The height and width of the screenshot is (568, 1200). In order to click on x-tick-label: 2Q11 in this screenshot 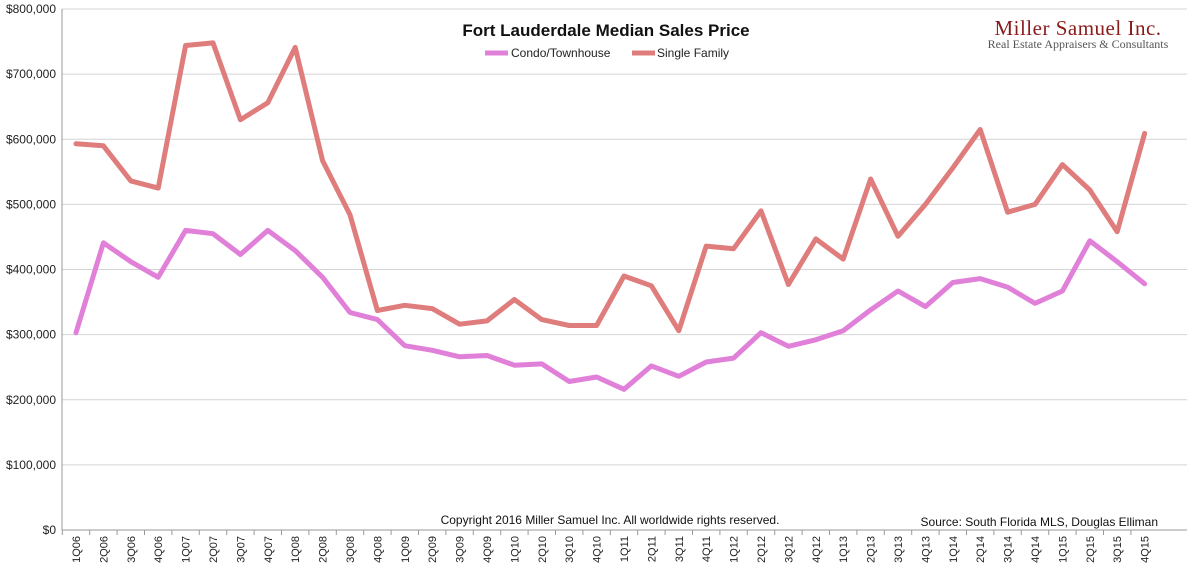, I will do `click(652, 549)`.